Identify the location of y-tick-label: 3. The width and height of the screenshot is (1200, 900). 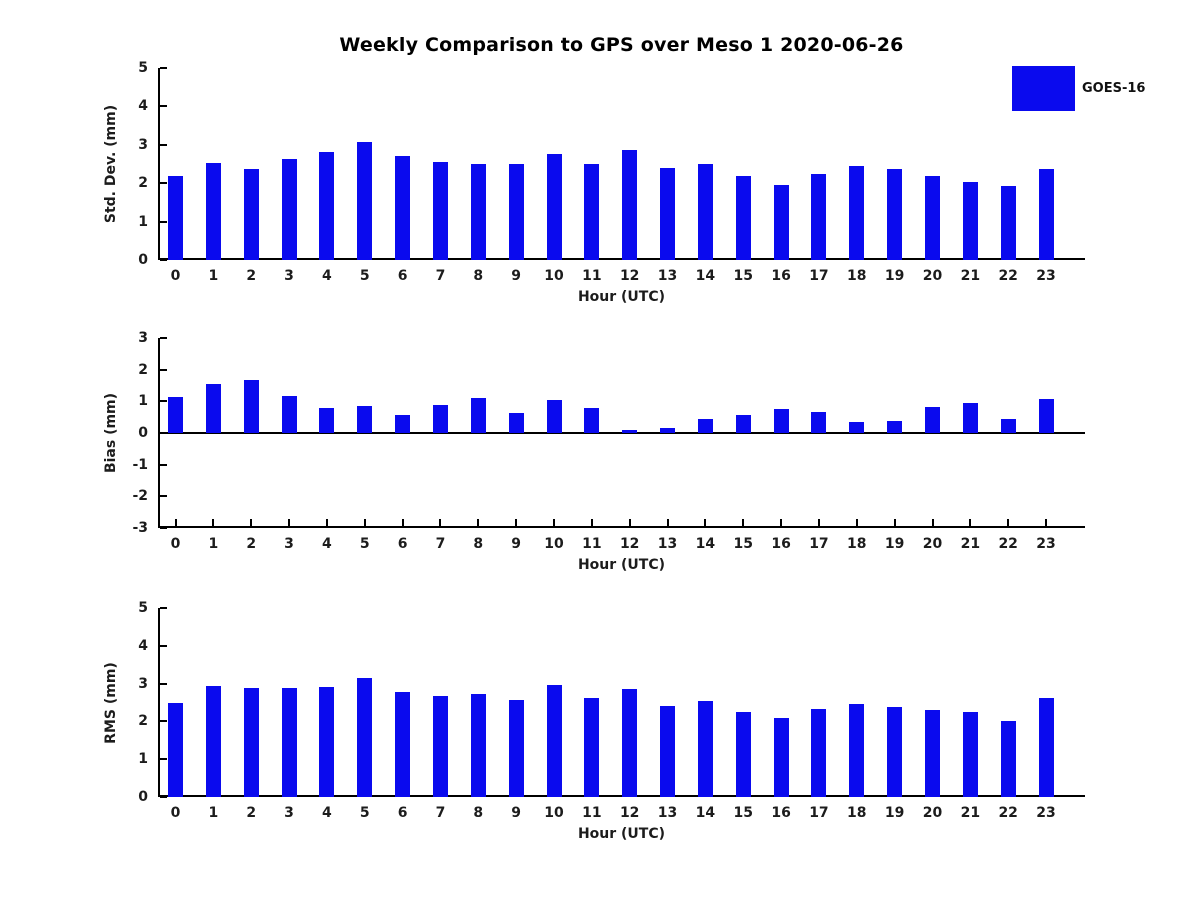
(143, 144).